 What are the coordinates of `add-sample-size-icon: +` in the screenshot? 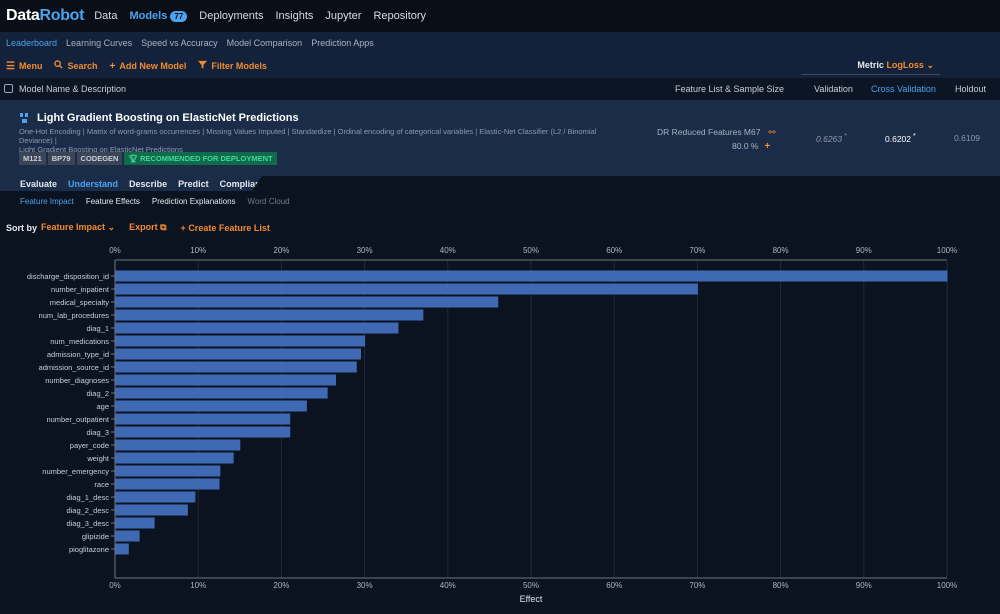 It's located at (767, 146).